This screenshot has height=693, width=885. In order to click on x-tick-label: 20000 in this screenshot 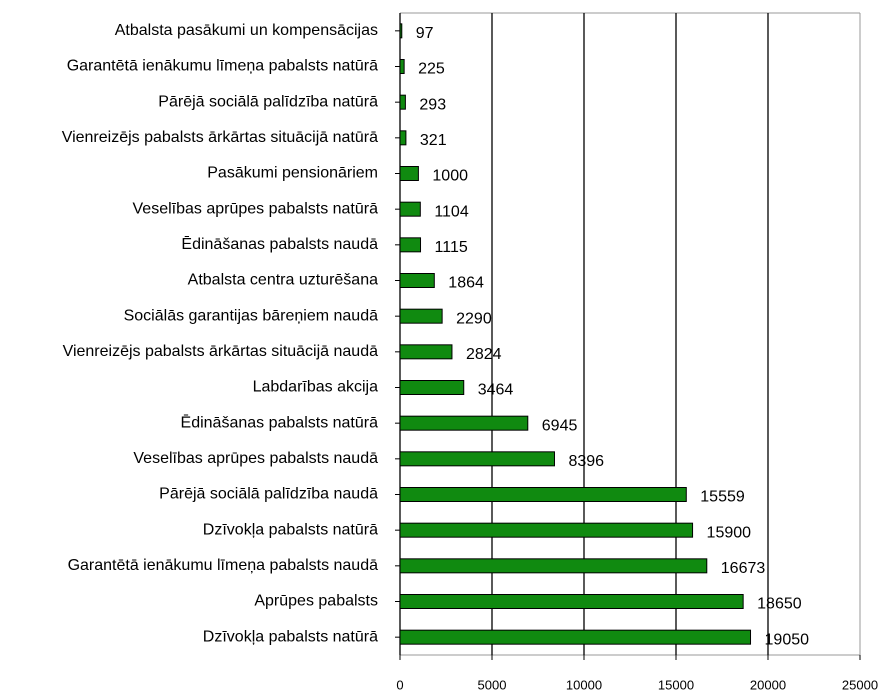, I will do `click(768, 684)`.